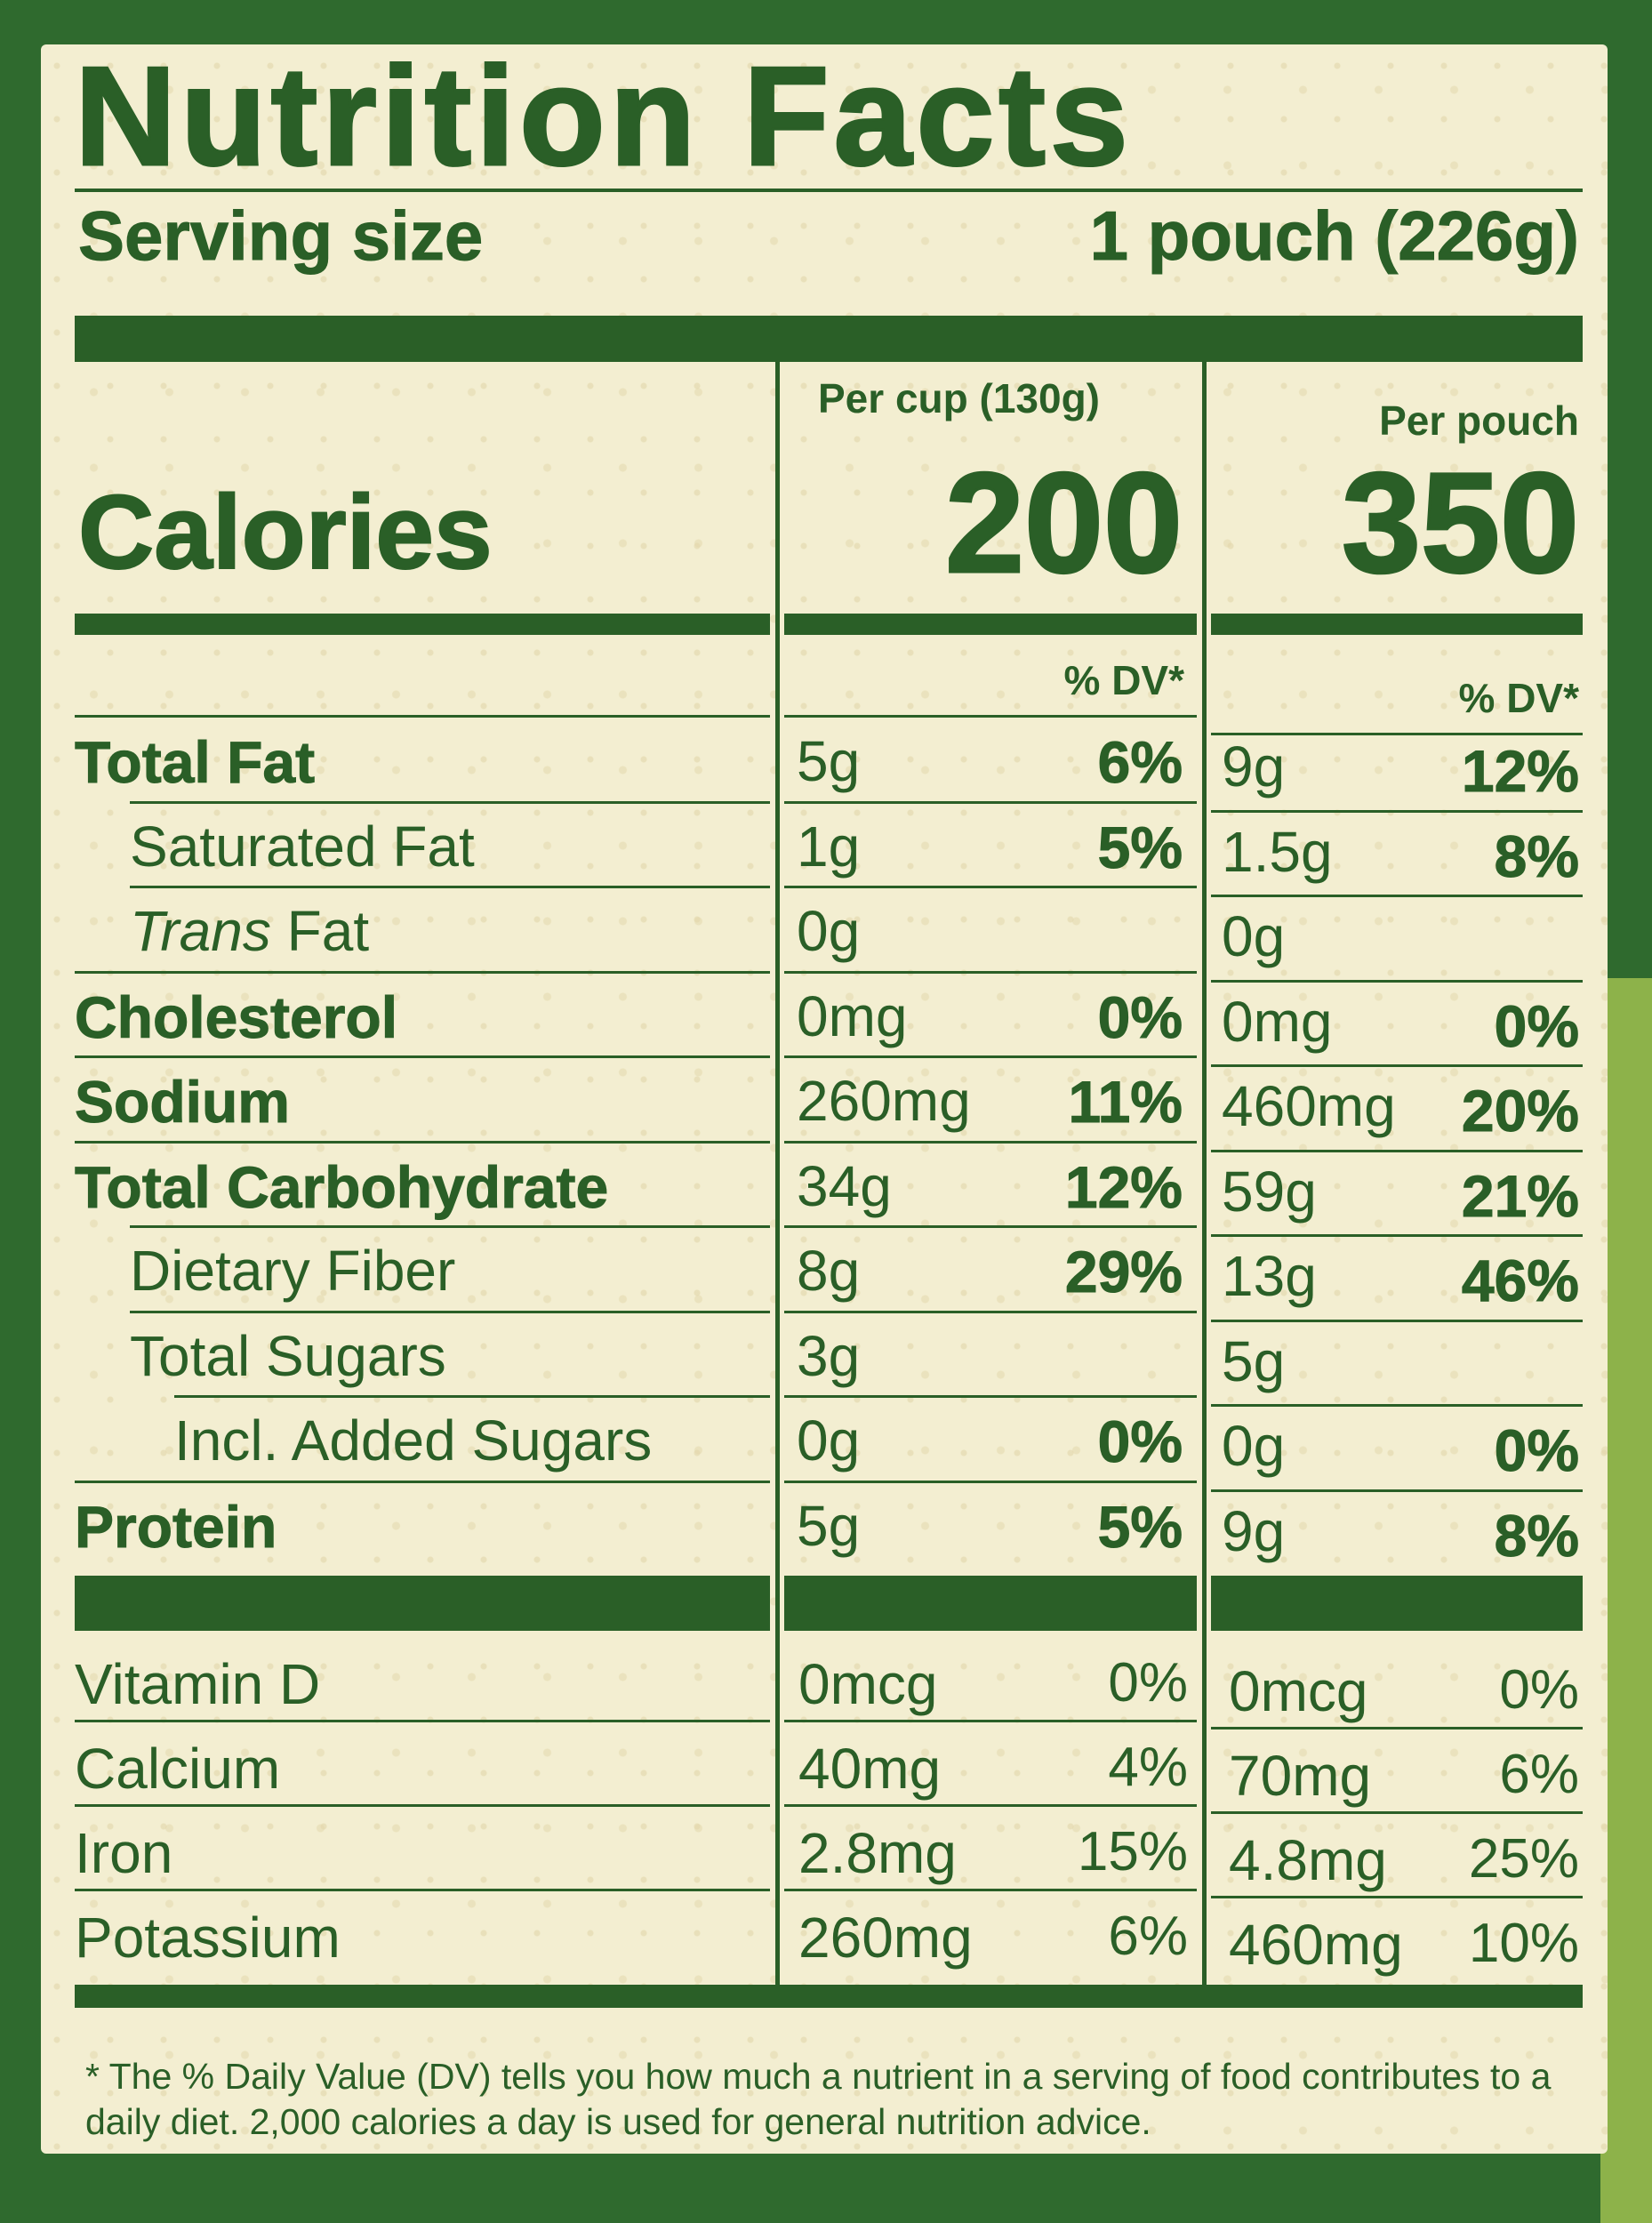 Image resolution: width=1652 pixels, height=2223 pixels. What do you see at coordinates (201, 931) in the screenshot?
I see `nutrient-label-italic: Trans` at bounding box center [201, 931].